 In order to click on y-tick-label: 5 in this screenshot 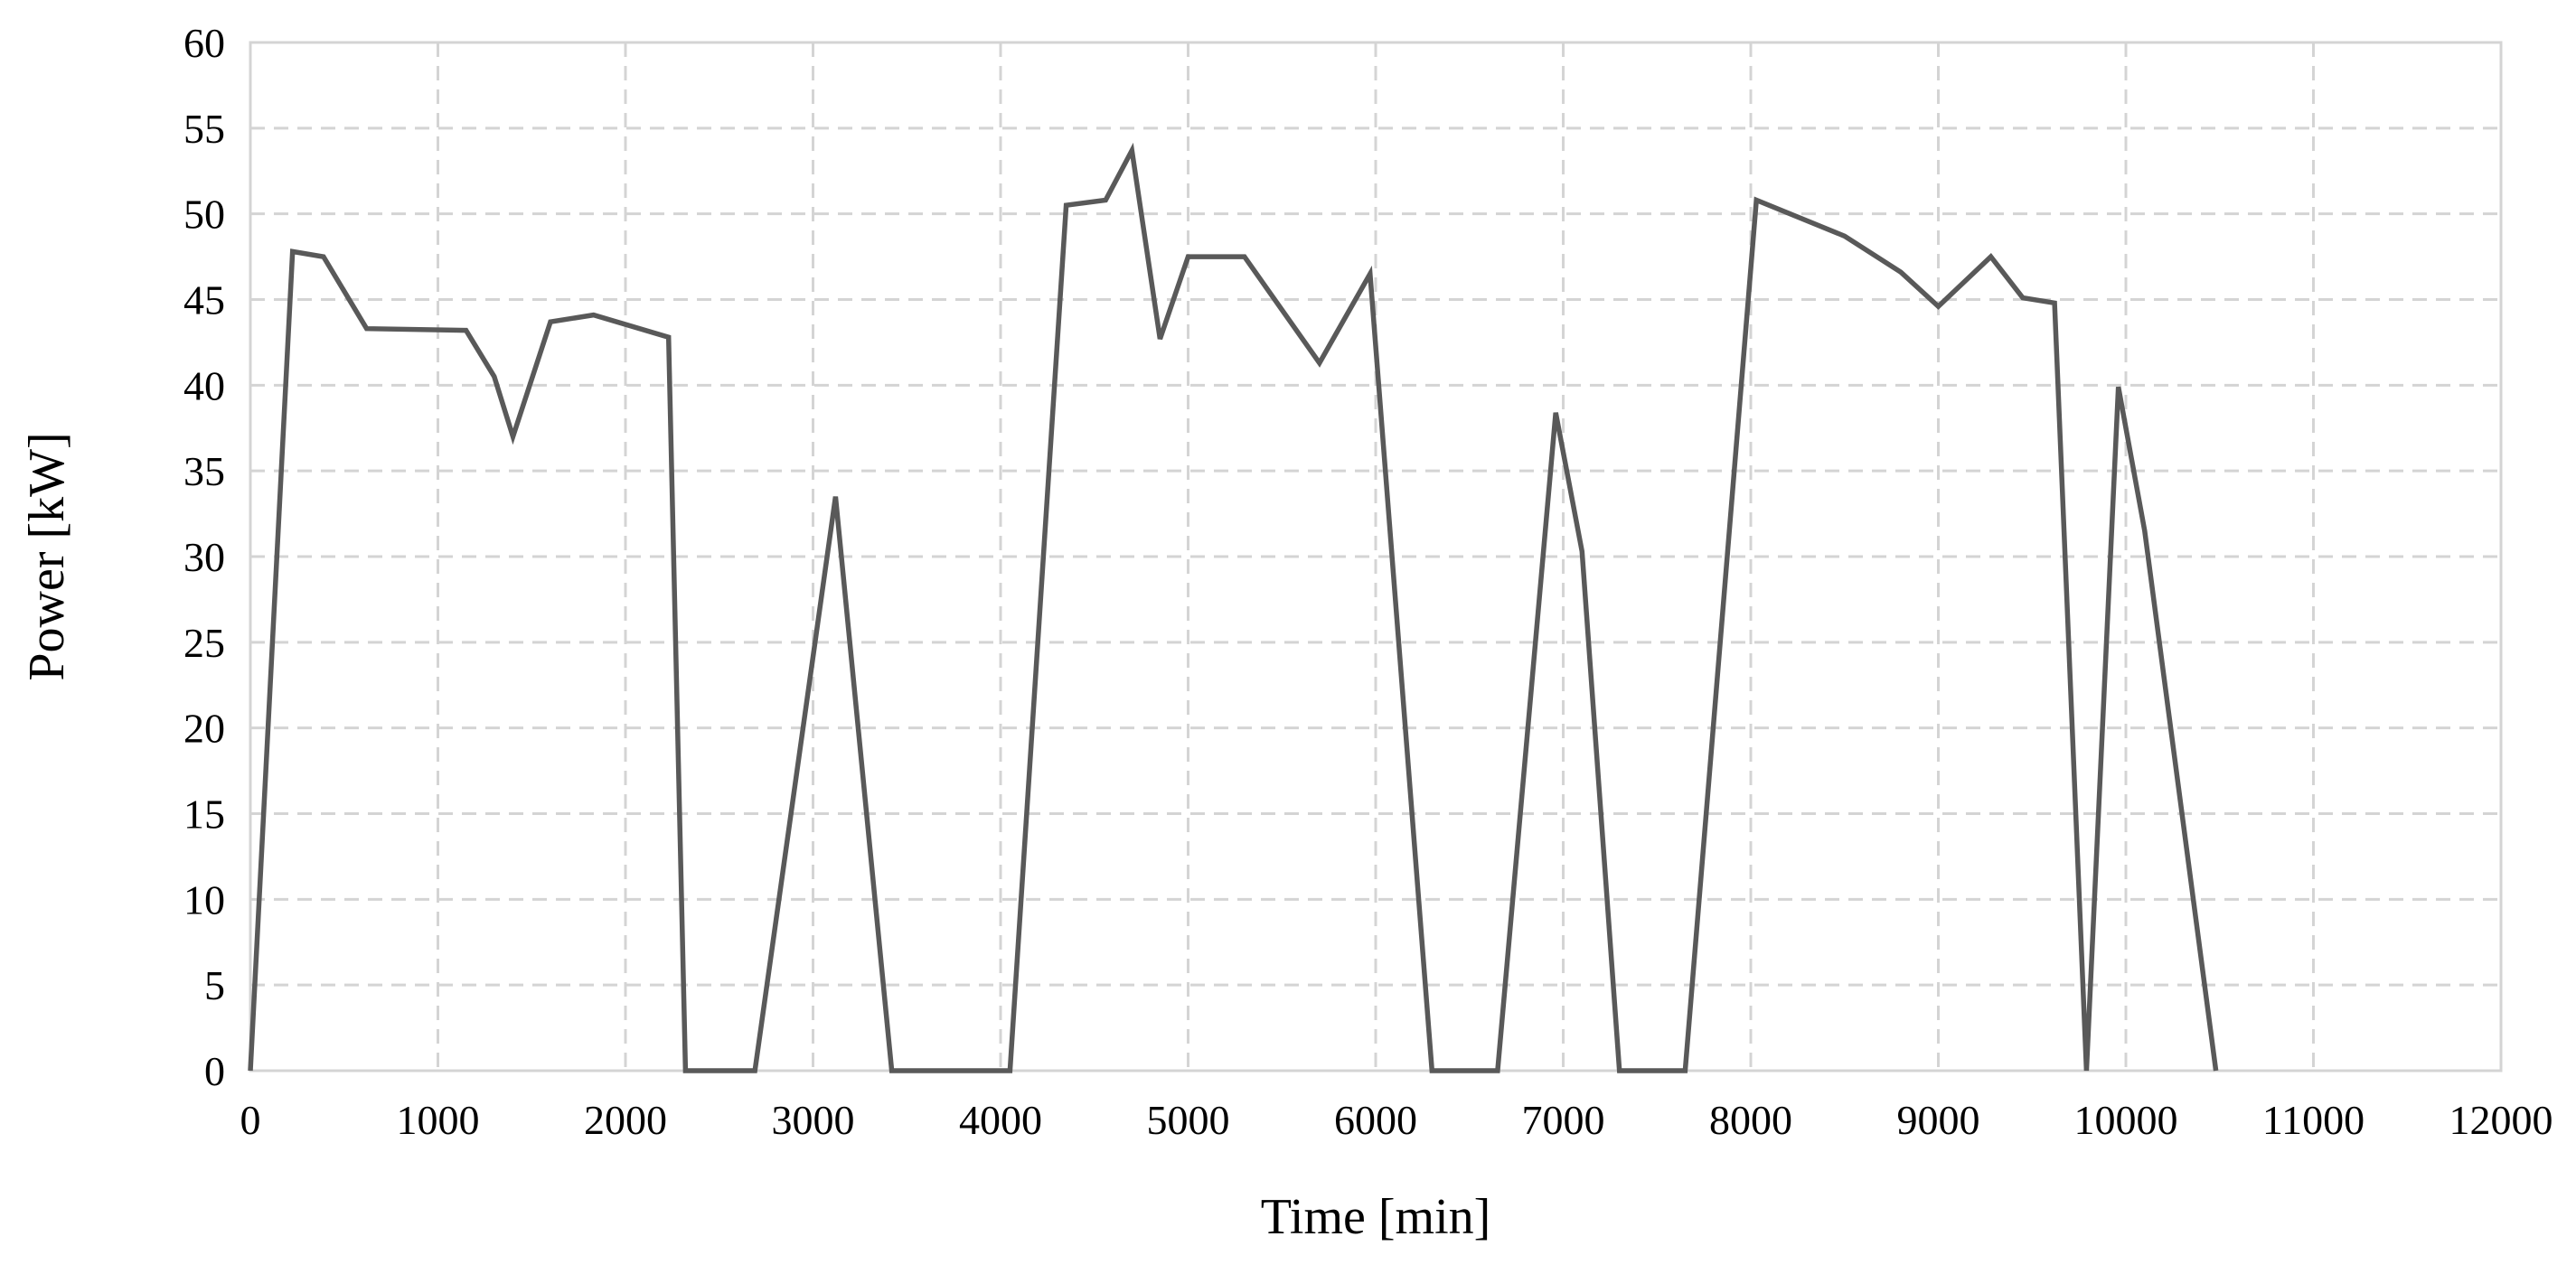, I will do `click(214, 985)`.